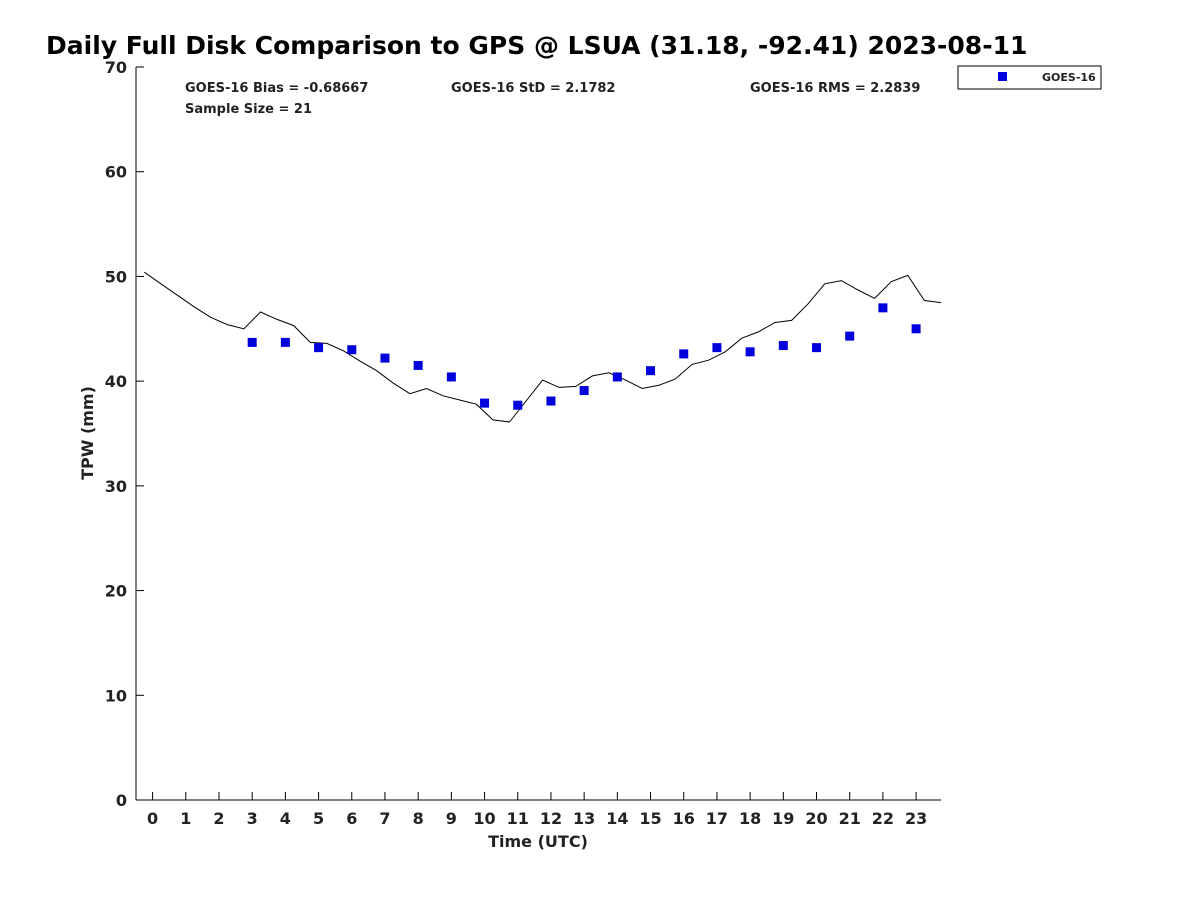  I want to click on legend: GOES-16, so click(1029, 77).